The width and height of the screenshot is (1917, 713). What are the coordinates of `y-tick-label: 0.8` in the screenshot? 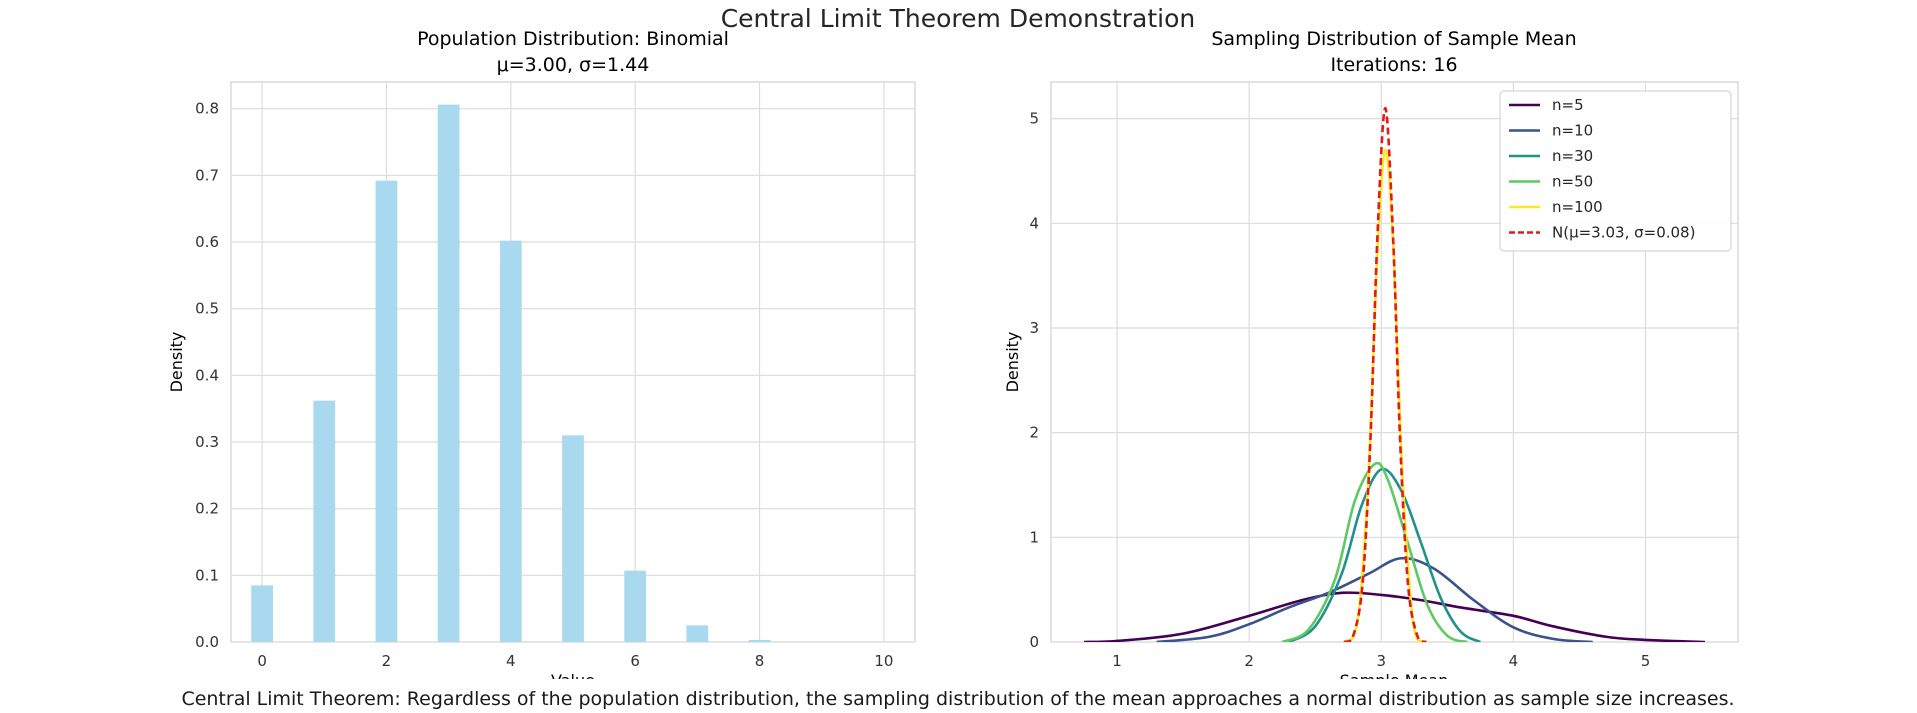 It's located at (207, 109).